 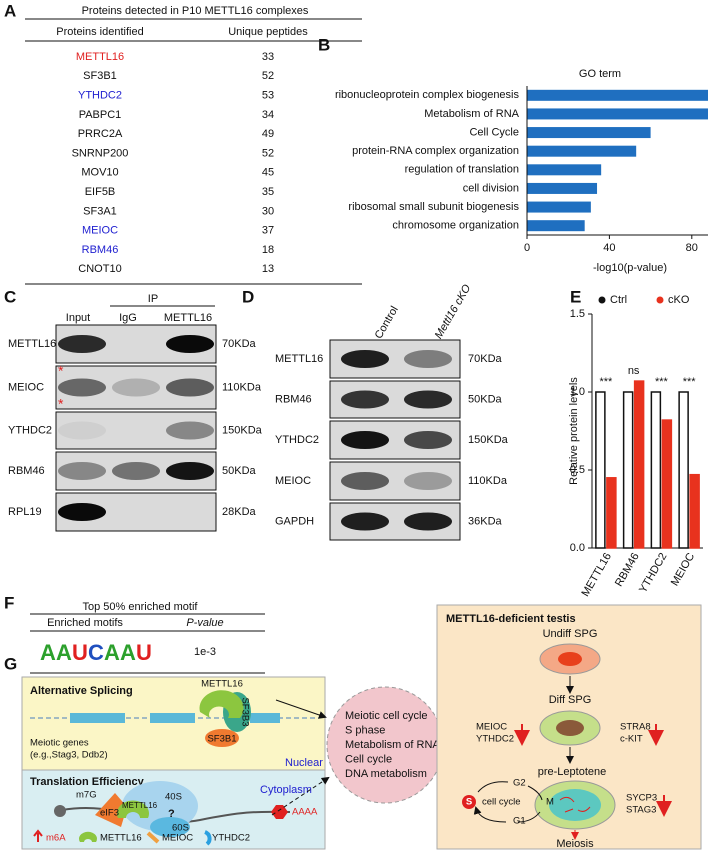 I want to click on column-header: Proteins identified, so click(x=99, y=32).